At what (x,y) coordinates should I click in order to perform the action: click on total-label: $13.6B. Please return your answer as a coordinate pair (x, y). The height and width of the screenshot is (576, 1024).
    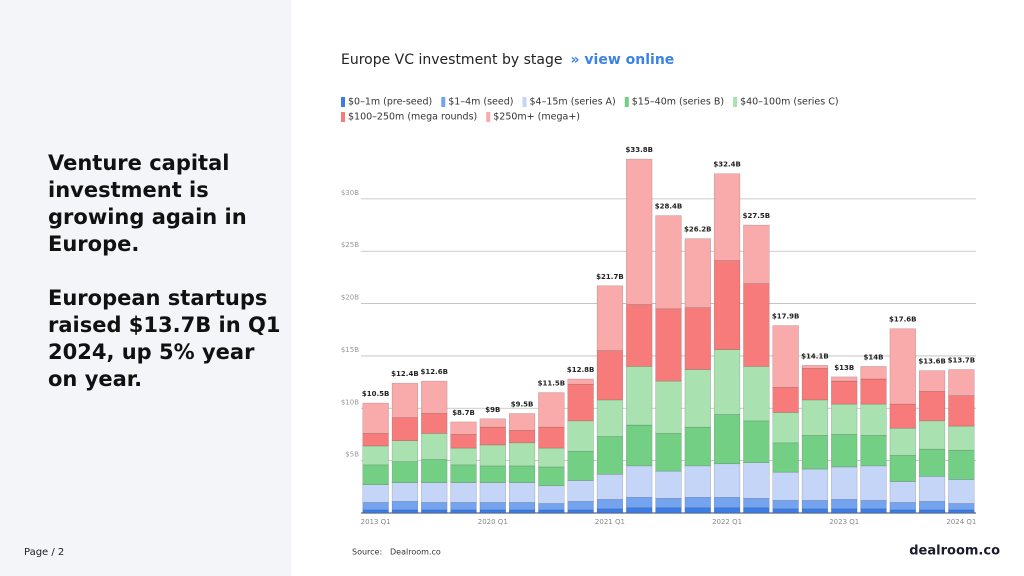
    Looking at the image, I should click on (931, 362).